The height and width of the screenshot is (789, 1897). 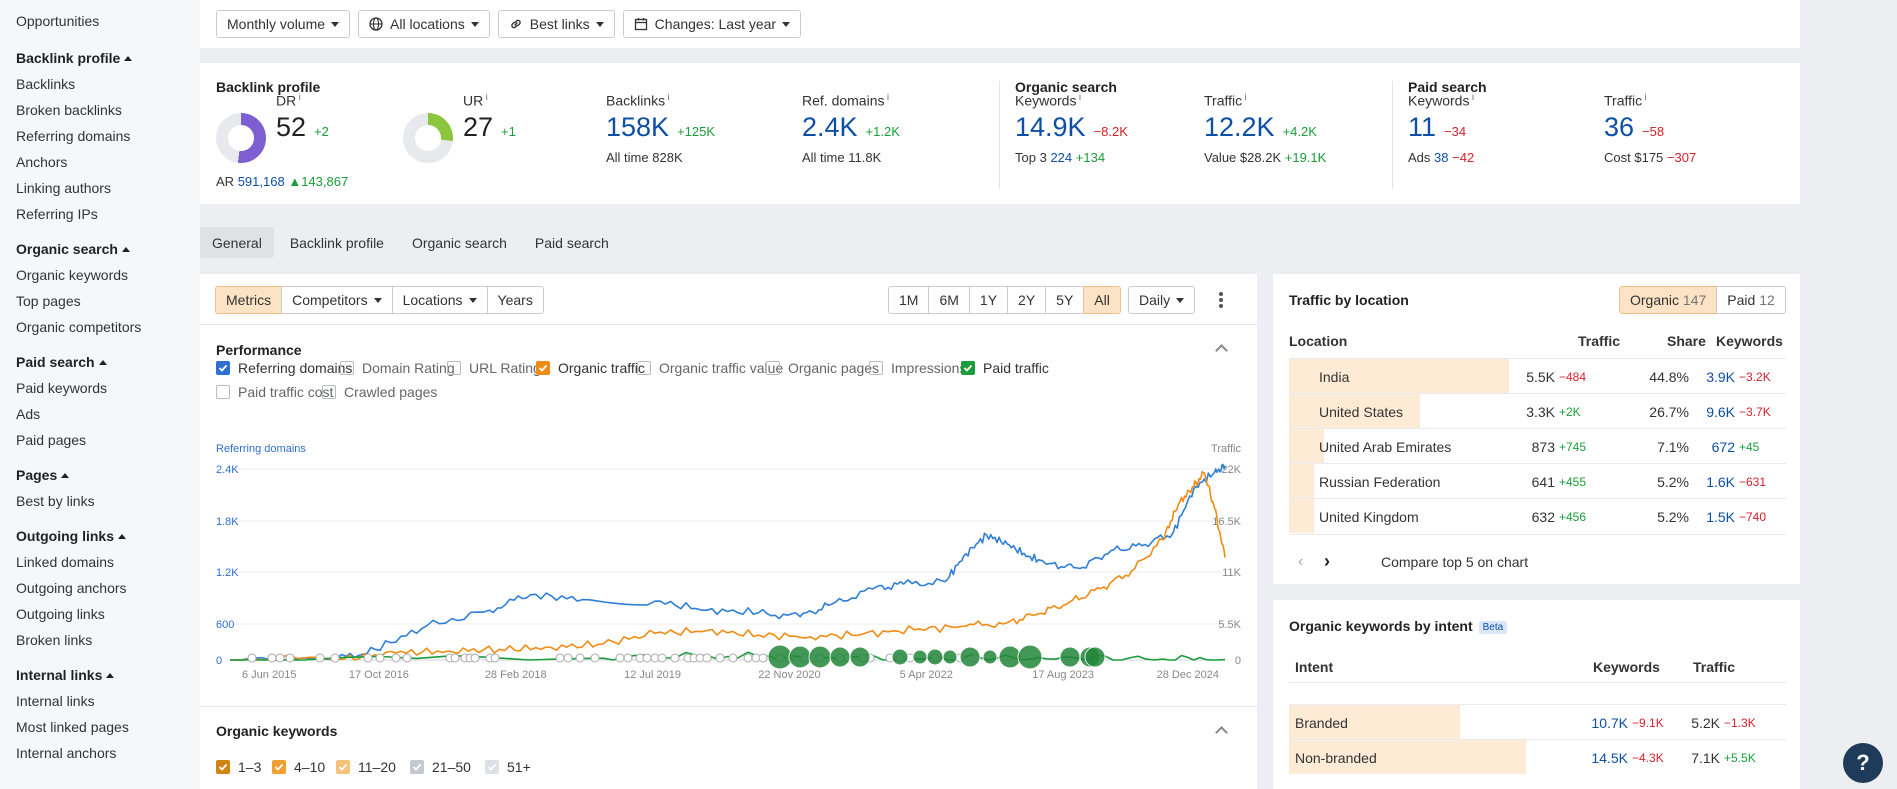 What do you see at coordinates (424, 24) in the screenshot?
I see `locations-dropdown: All locations` at bounding box center [424, 24].